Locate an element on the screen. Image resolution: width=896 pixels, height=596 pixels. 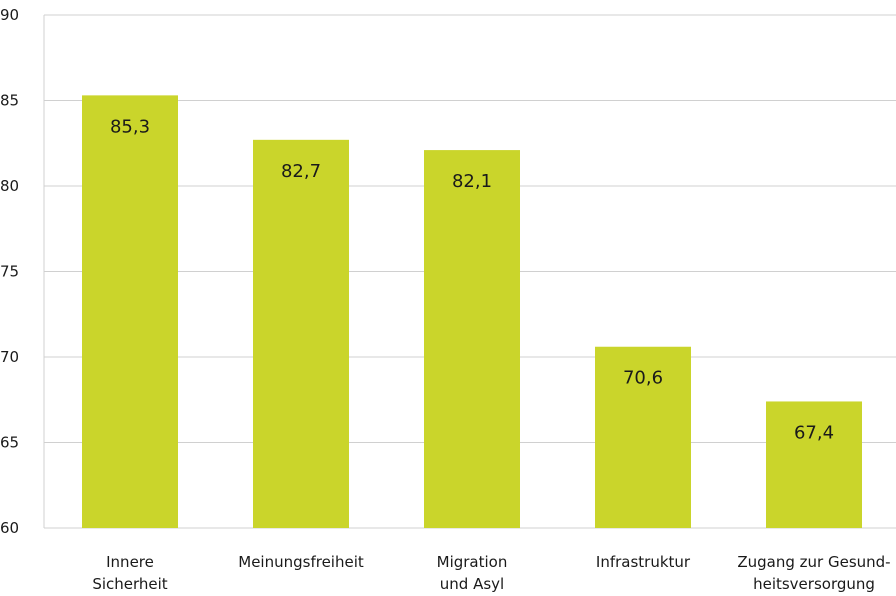
y-tick-label: 80 is located at coordinates (9, 186).